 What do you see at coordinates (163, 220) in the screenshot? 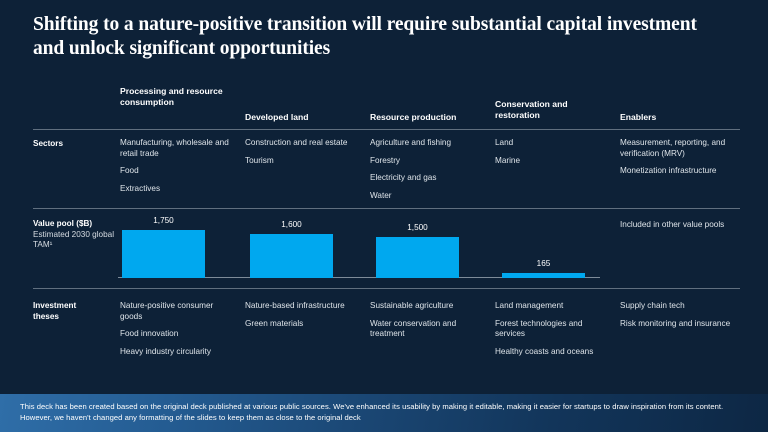
I see `bar-value-processing: 1,750` at bounding box center [163, 220].